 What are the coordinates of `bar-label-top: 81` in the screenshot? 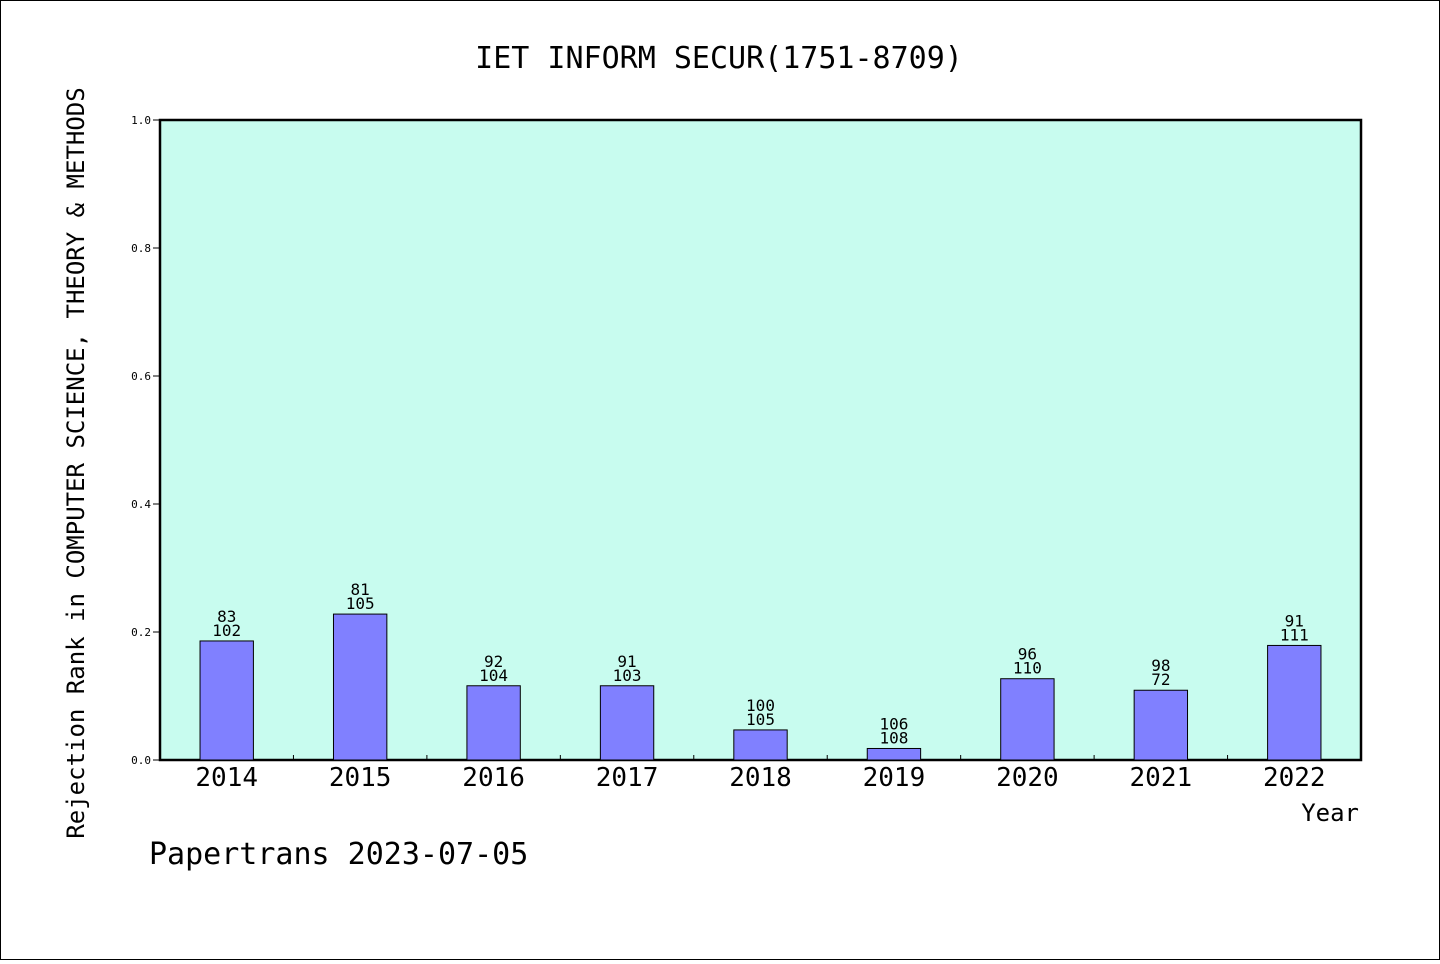 It's located at (360, 589).